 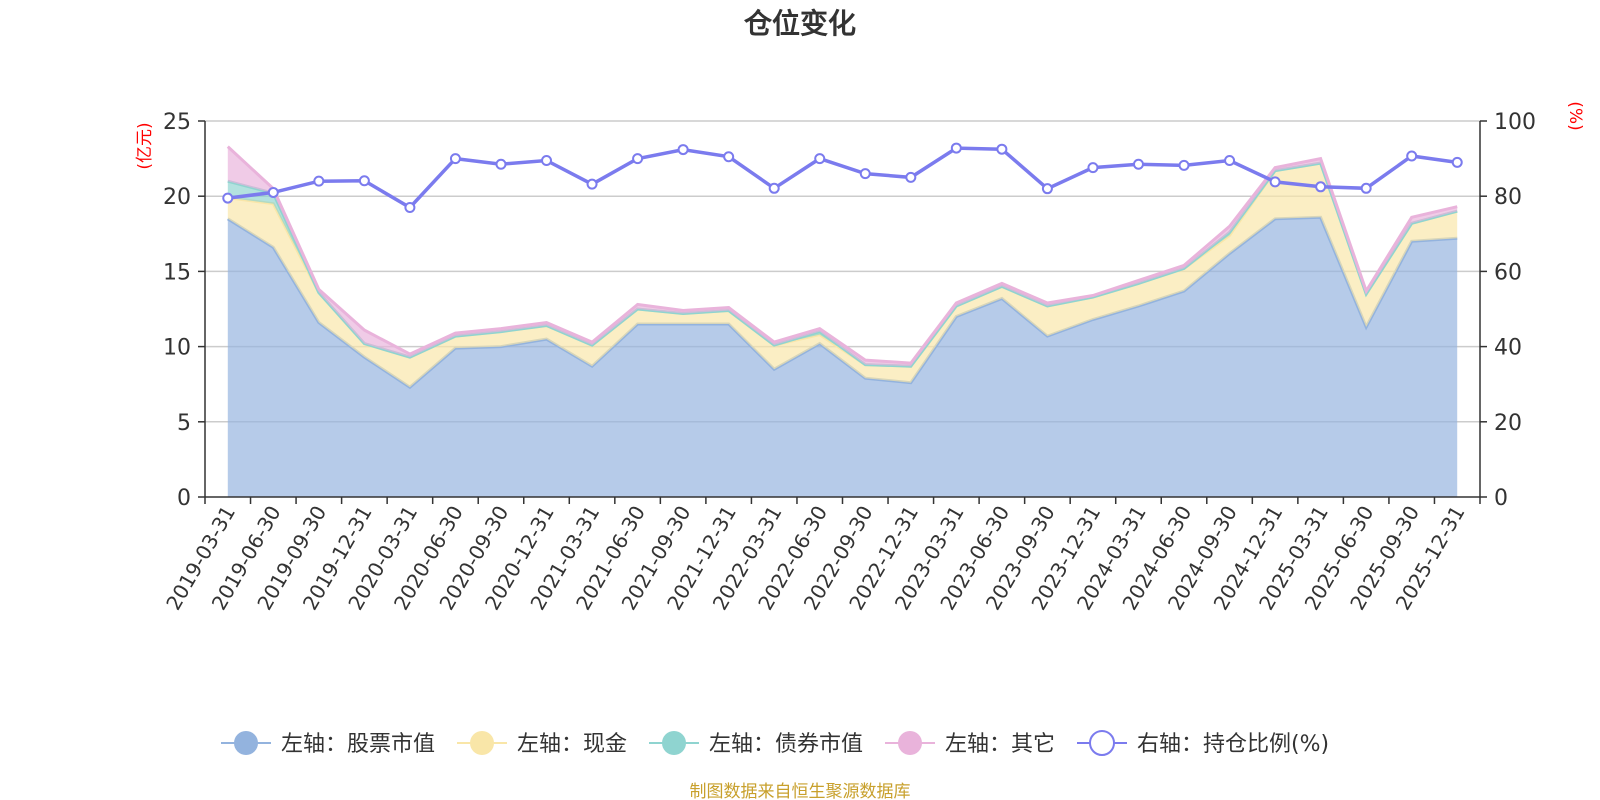 I want to click on right-tick-label: 0, so click(x=1501, y=498).